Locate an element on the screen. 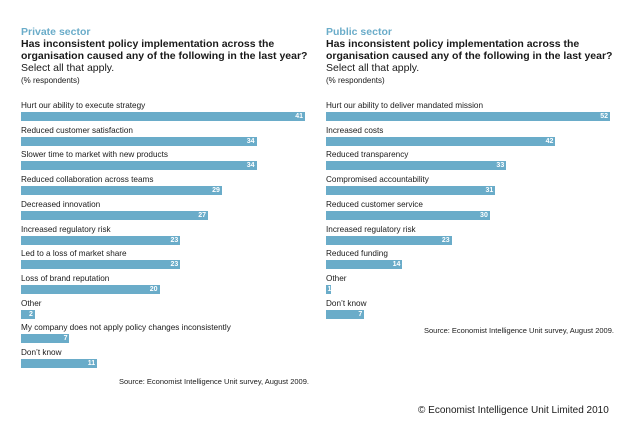  bar: 11 is located at coordinates (59, 363).